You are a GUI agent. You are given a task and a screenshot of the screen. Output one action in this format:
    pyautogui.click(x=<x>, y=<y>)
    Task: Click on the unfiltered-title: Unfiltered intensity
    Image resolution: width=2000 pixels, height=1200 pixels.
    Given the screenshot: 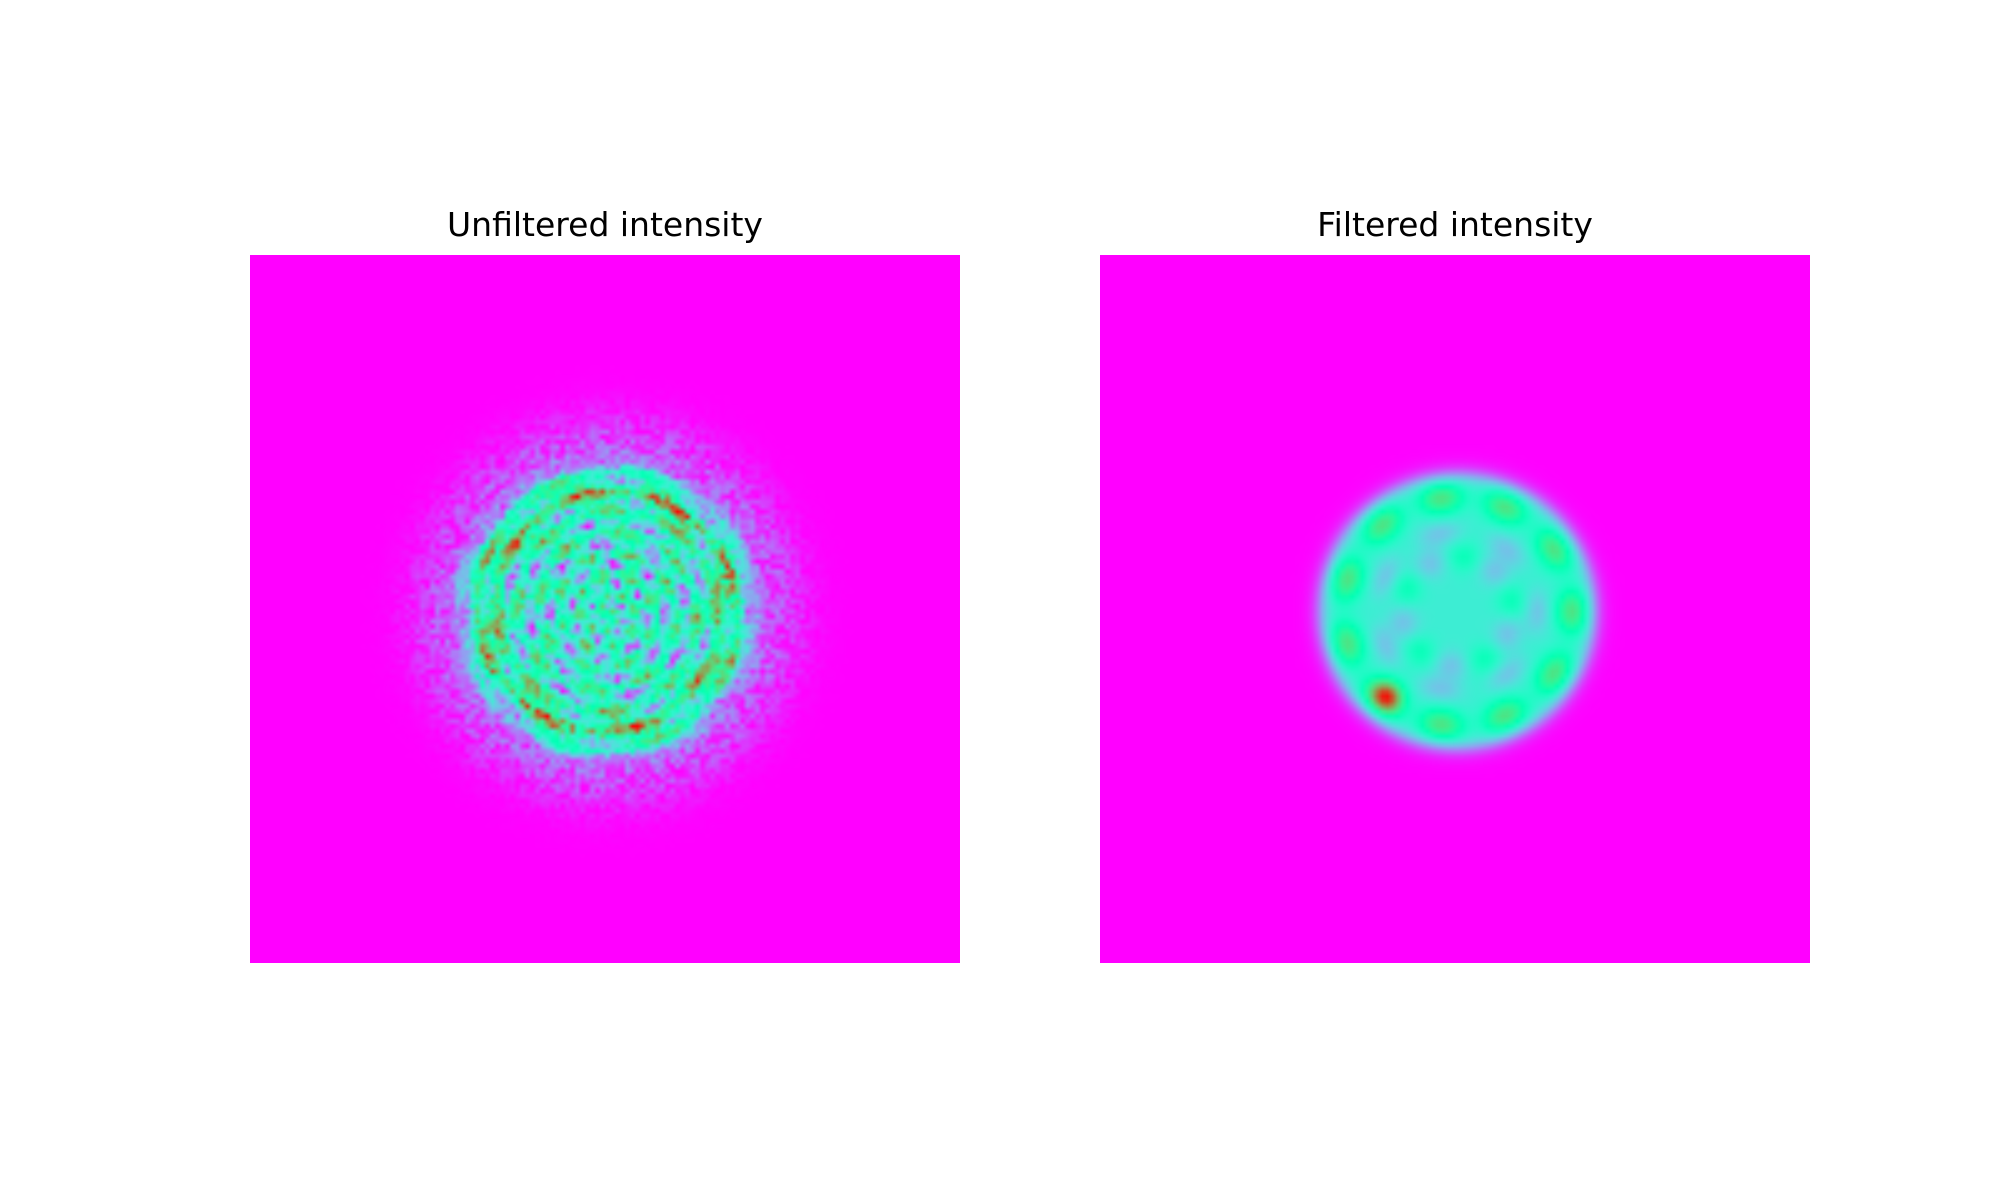 What is the action you would take?
    pyautogui.click(x=605, y=224)
    